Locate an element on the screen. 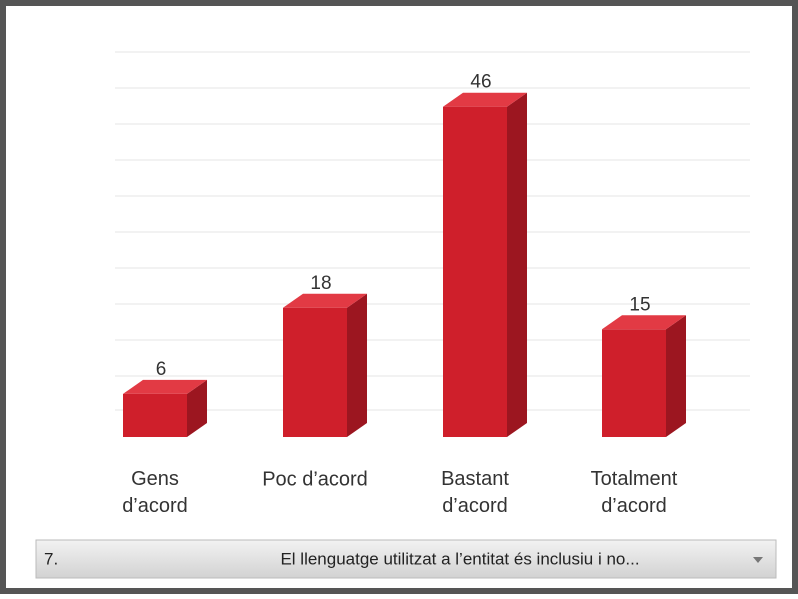 The width and height of the screenshot is (798, 599). dropdown is located at coordinates (406, 559).